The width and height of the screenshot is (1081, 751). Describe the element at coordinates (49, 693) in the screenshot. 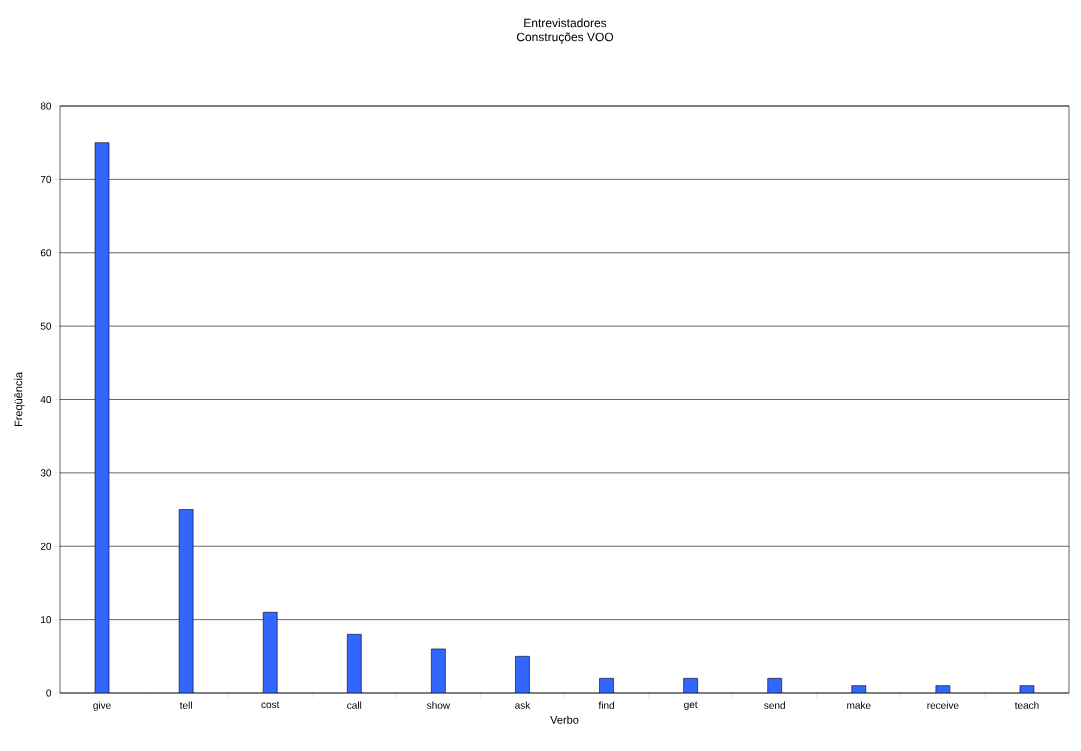

I see `y-tick-label: 0` at that location.